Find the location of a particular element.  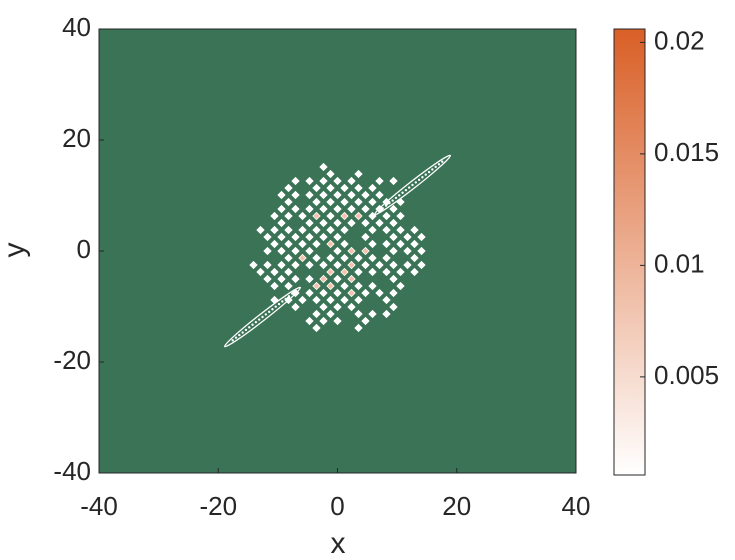

x-tick-label: 20 is located at coordinates (456, 506).